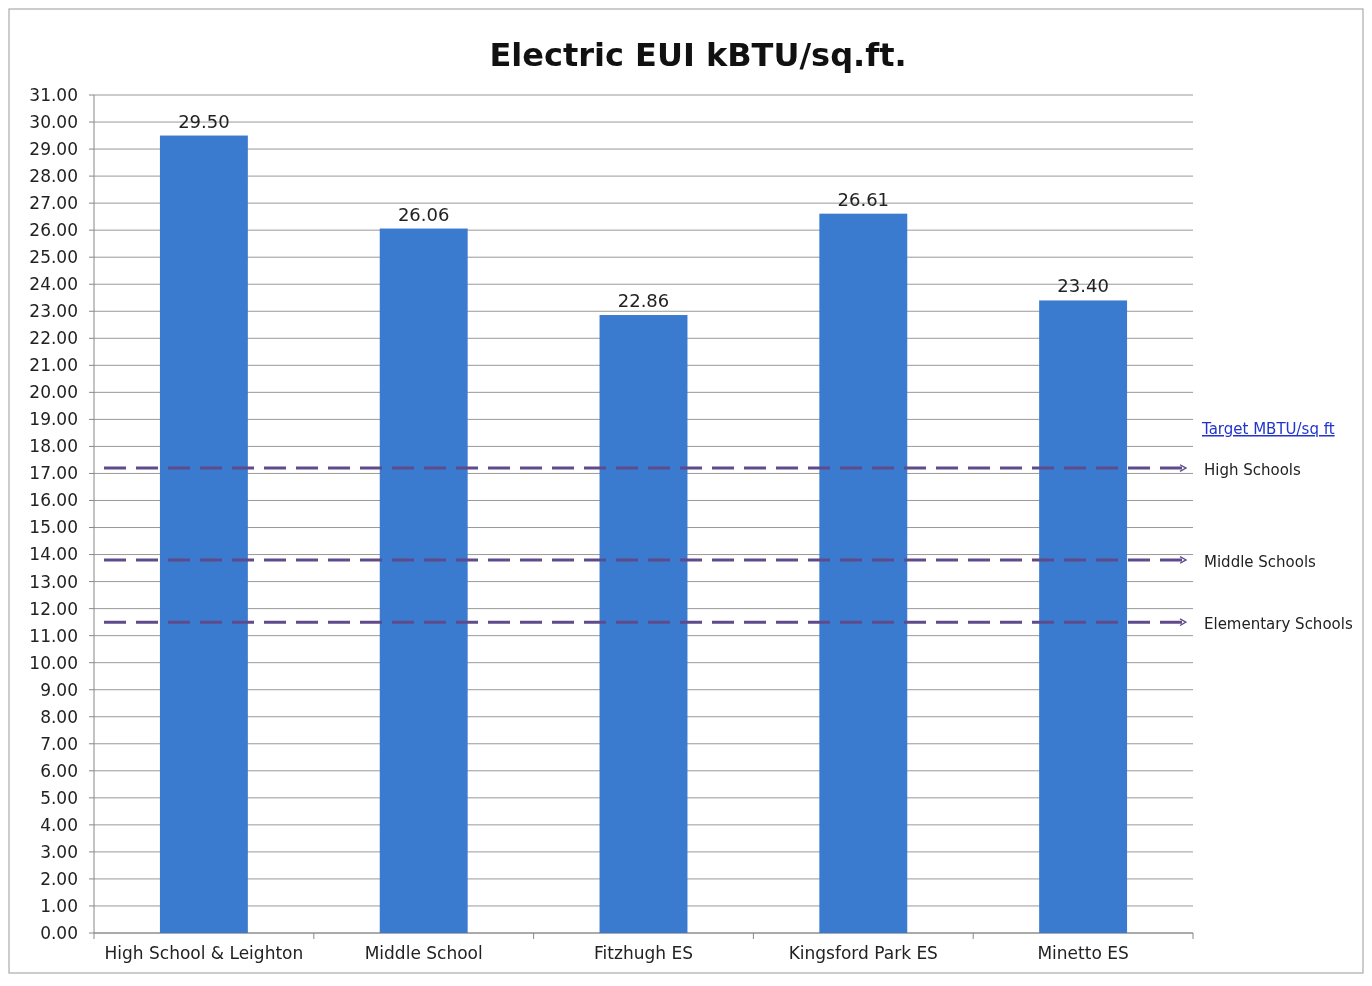  Describe the element at coordinates (863, 199) in the screenshot. I see `data-label: 26.61` at that location.